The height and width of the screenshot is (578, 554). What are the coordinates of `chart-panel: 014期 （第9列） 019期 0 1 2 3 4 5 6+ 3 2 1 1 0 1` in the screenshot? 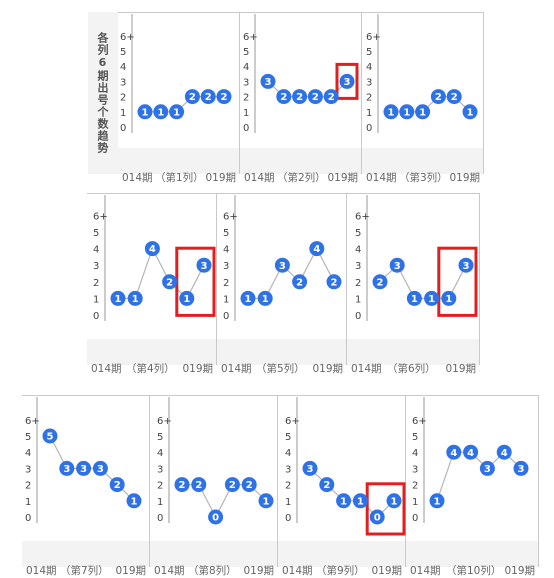 It's located at (342, 486).